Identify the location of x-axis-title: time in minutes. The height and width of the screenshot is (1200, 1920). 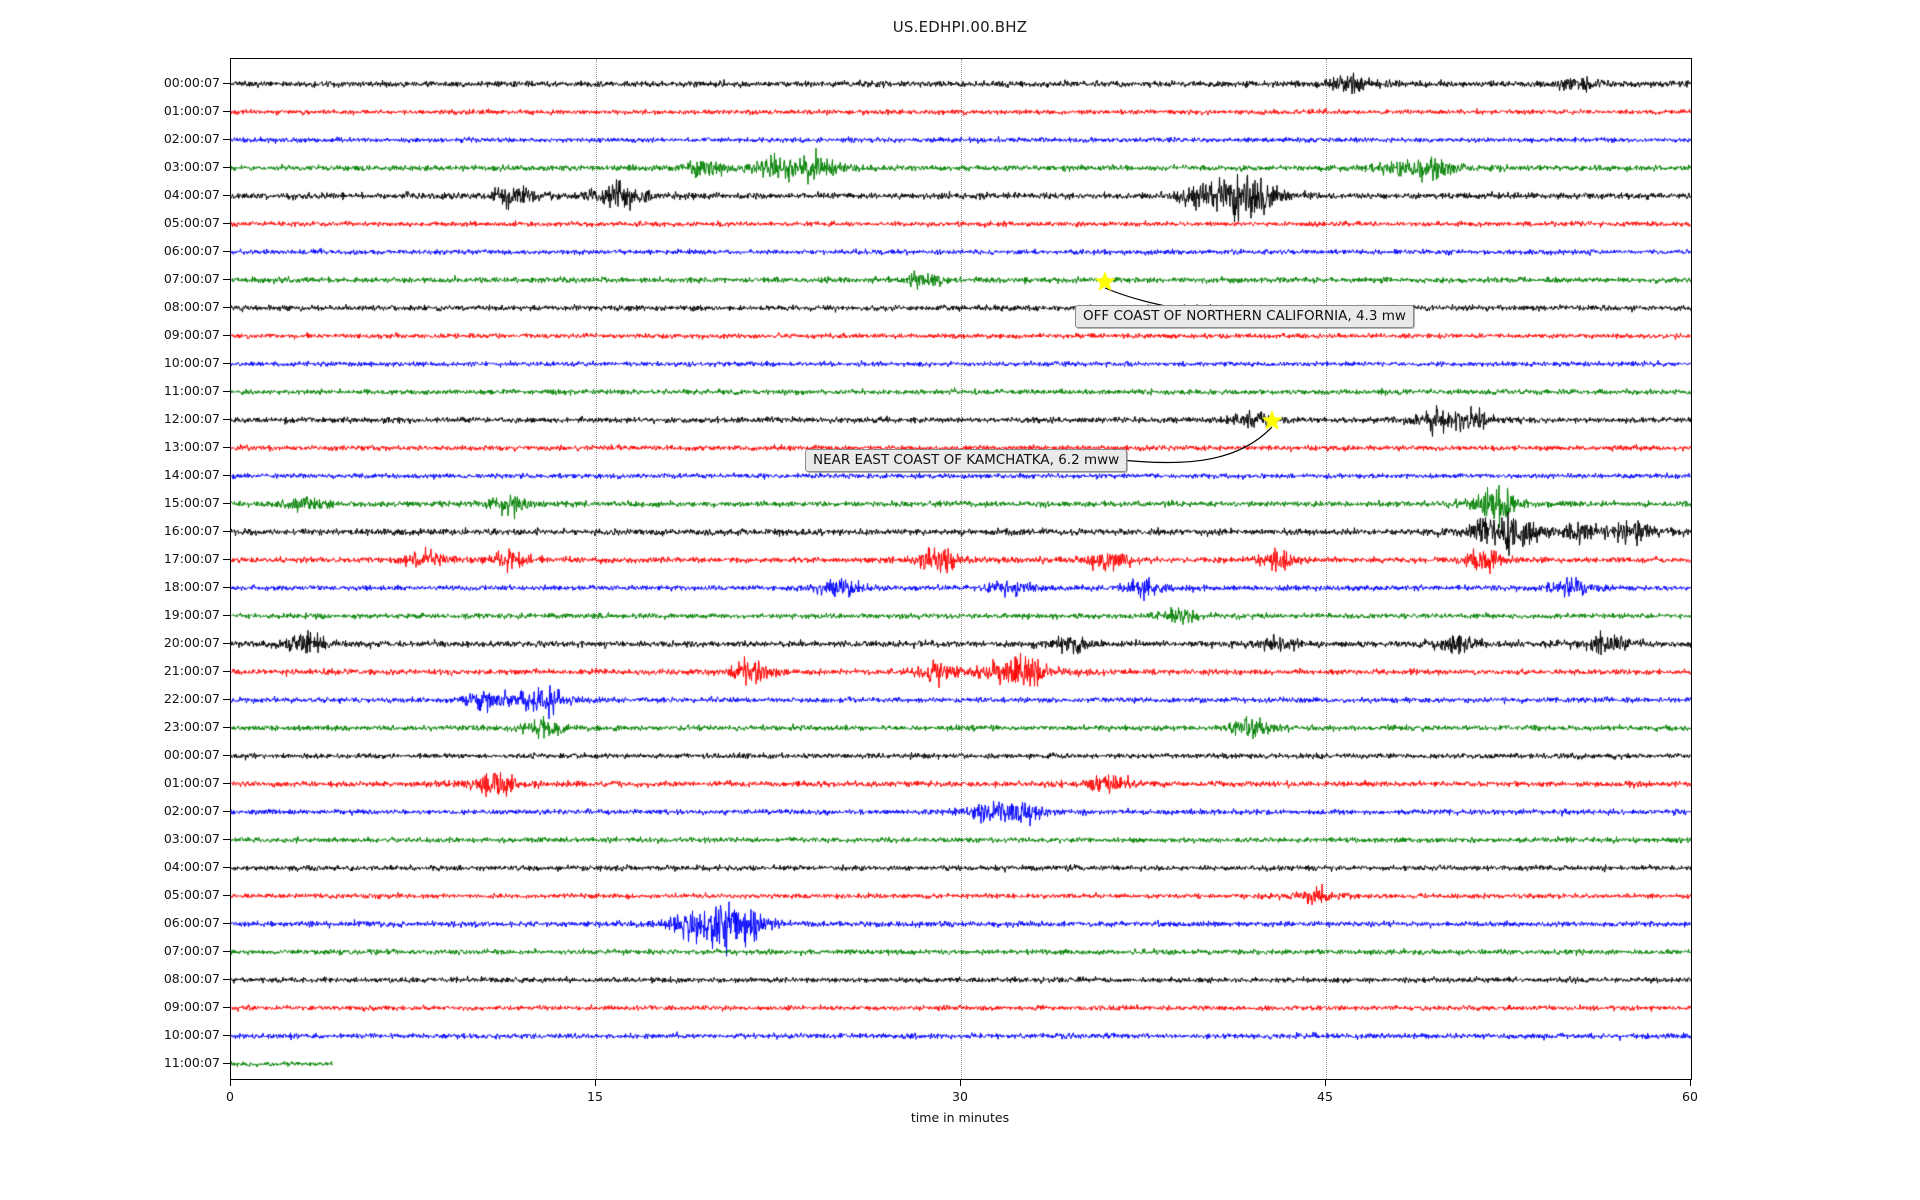
(960, 1117).